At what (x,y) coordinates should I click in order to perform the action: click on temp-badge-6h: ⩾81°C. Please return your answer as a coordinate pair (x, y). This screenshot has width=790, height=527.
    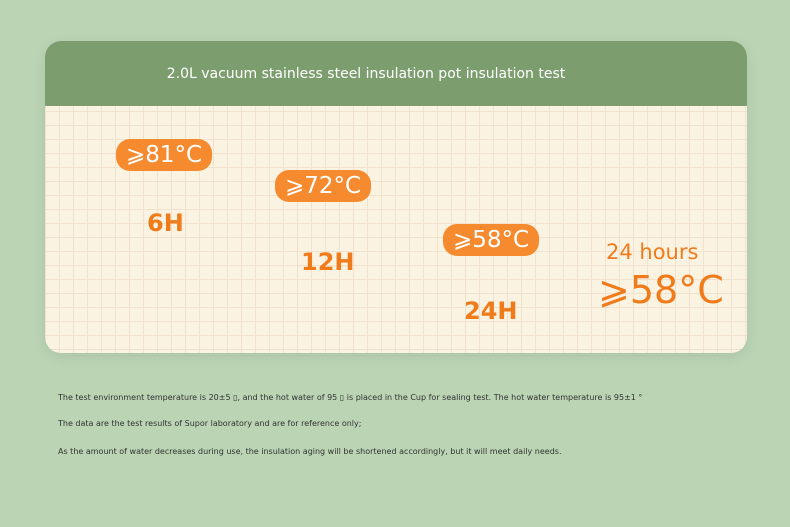
    Looking at the image, I should click on (164, 155).